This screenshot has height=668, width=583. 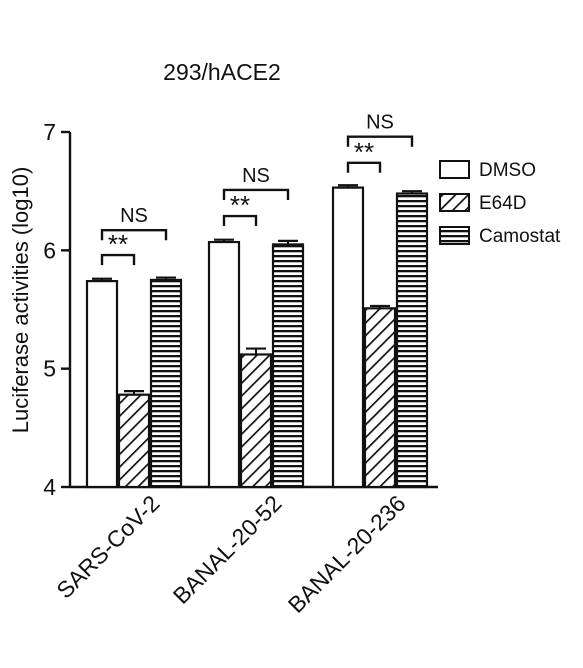 I want to click on legend-label: E64D, so click(x=503, y=203).